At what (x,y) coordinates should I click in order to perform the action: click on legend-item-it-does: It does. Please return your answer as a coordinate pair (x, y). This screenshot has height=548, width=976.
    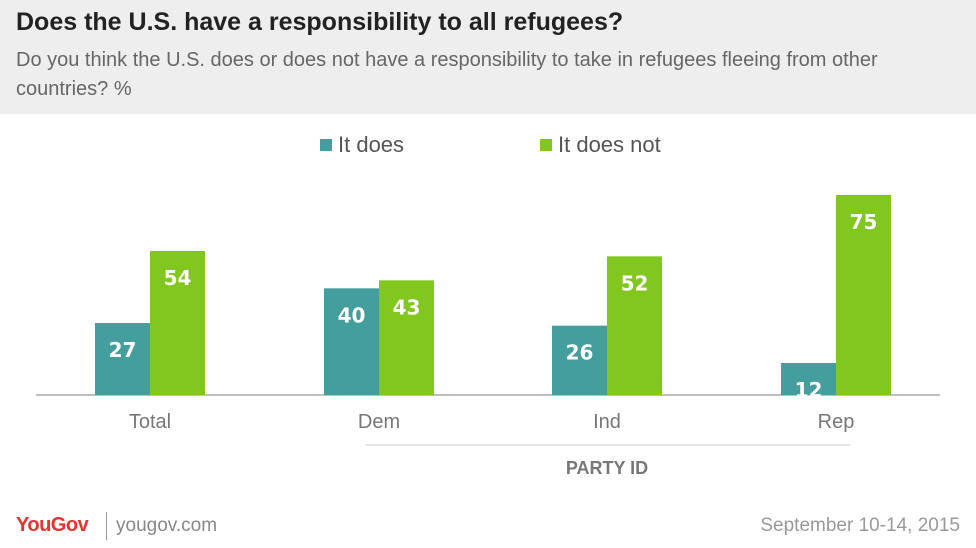
    Looking at the image, I should click on (362, 145).